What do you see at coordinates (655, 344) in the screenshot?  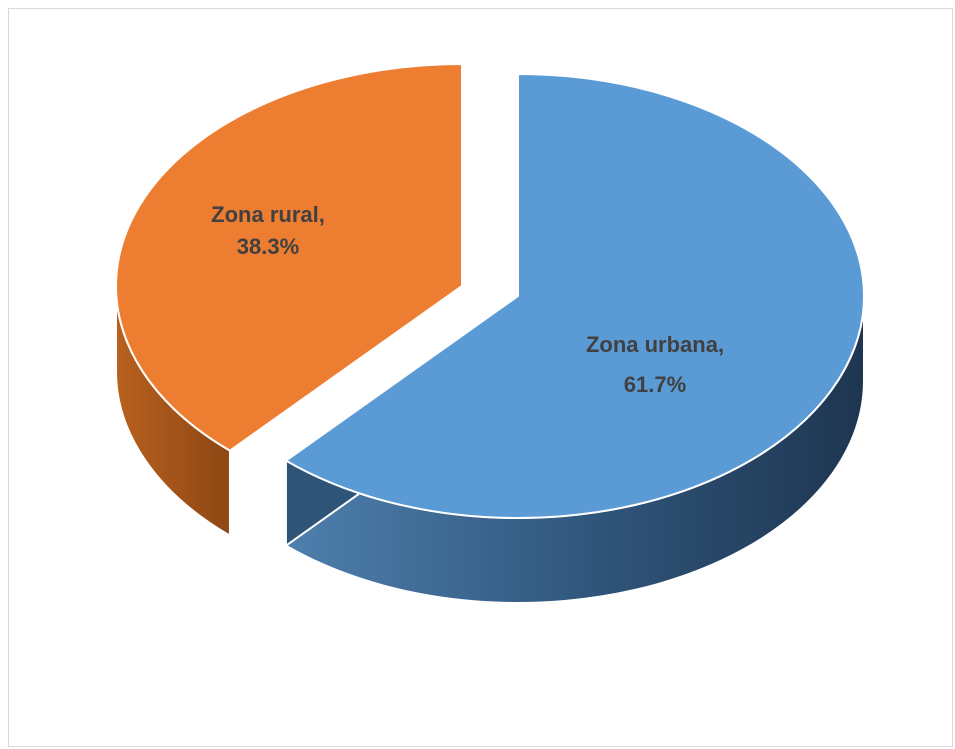 I see `slice-label-zona-urbana: Zona urbana,` at bounding box center [655, 344].